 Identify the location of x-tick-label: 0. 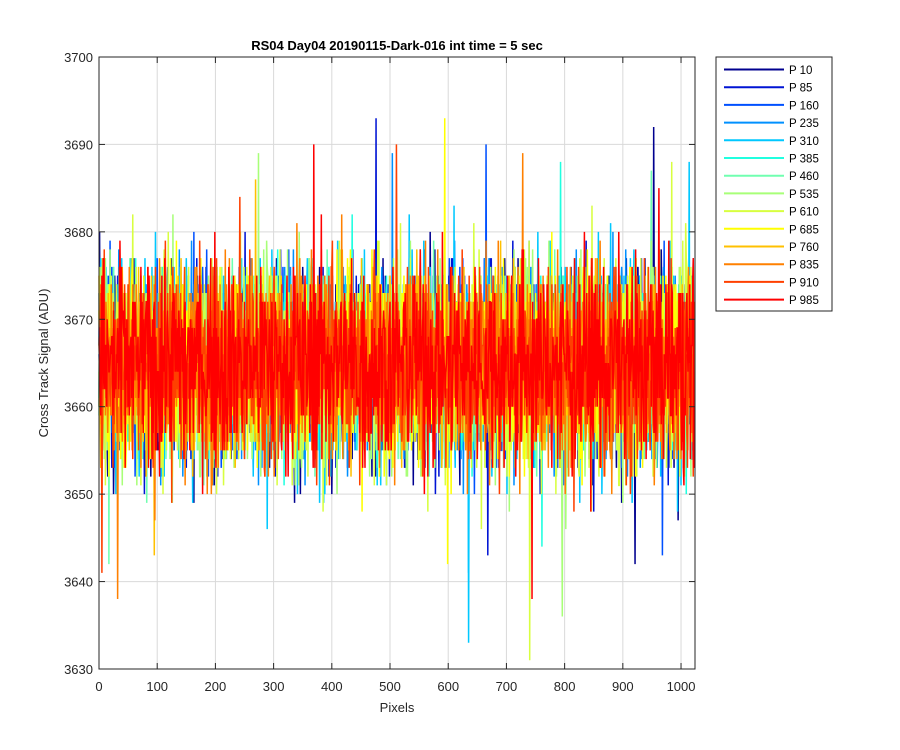
(98, 686).